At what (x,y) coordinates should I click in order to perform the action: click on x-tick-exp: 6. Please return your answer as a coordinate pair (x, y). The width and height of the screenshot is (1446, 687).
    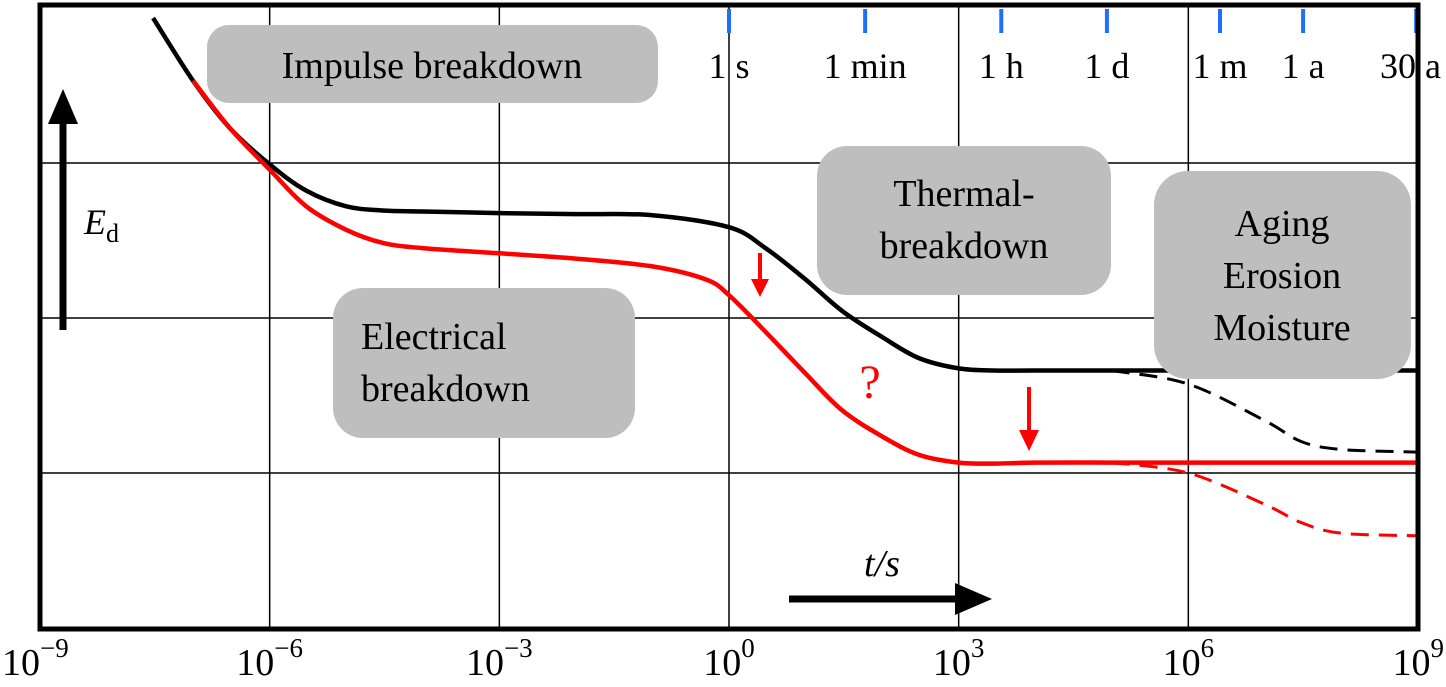
    Looking at the image, I should click on (1208, 648).